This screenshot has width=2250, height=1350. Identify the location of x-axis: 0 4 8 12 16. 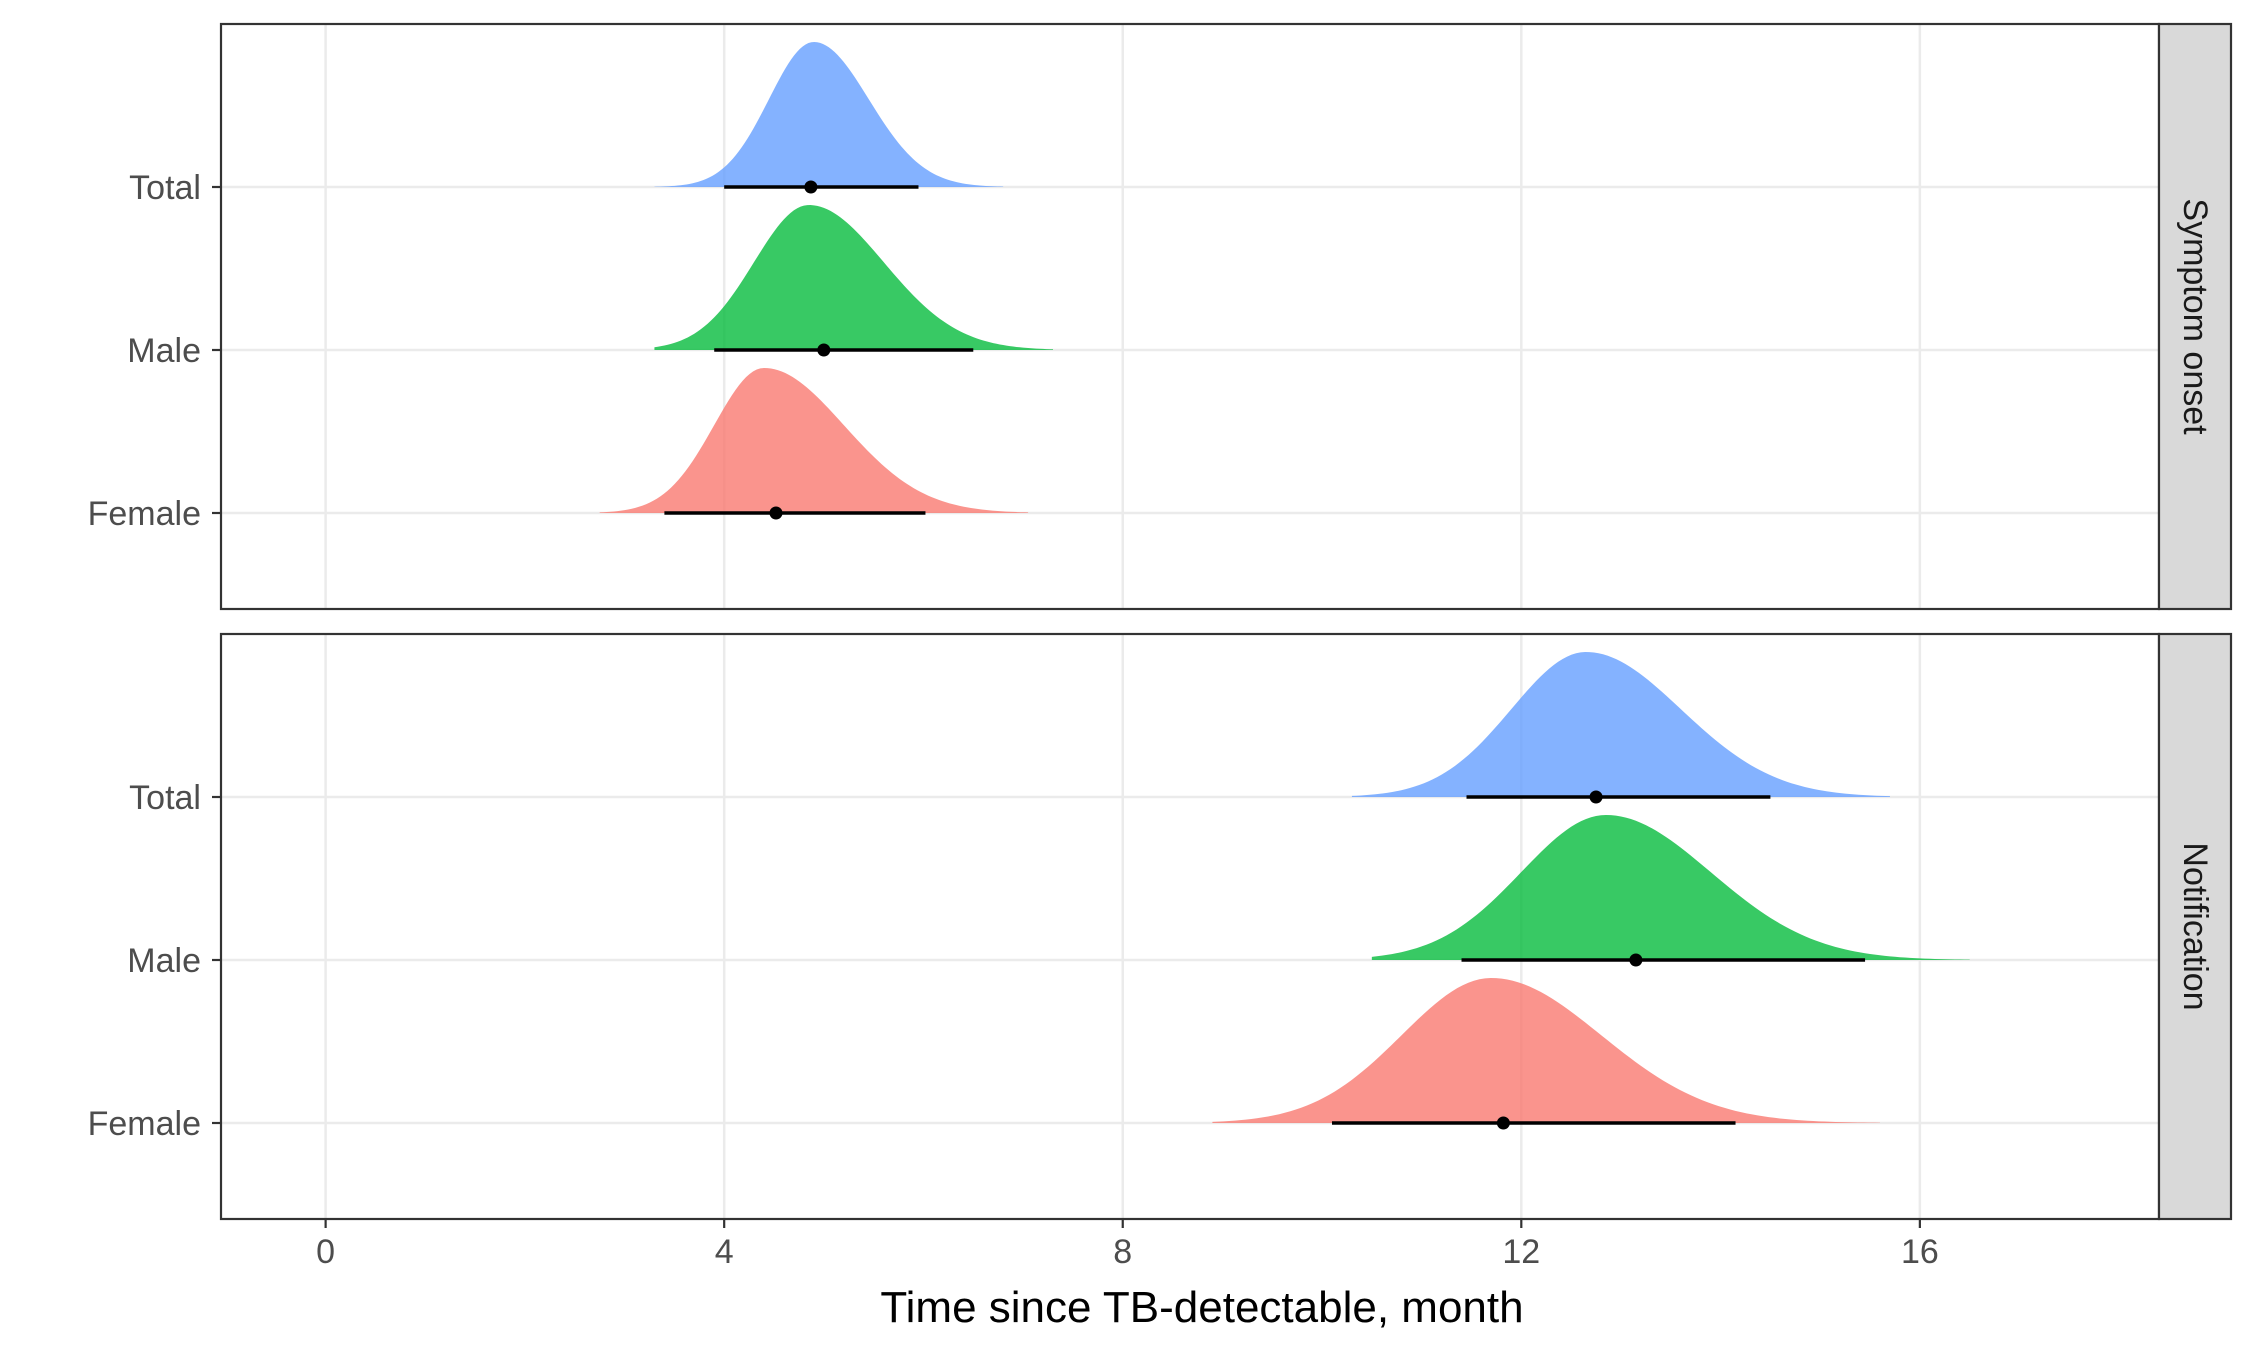
(1127, 1245).